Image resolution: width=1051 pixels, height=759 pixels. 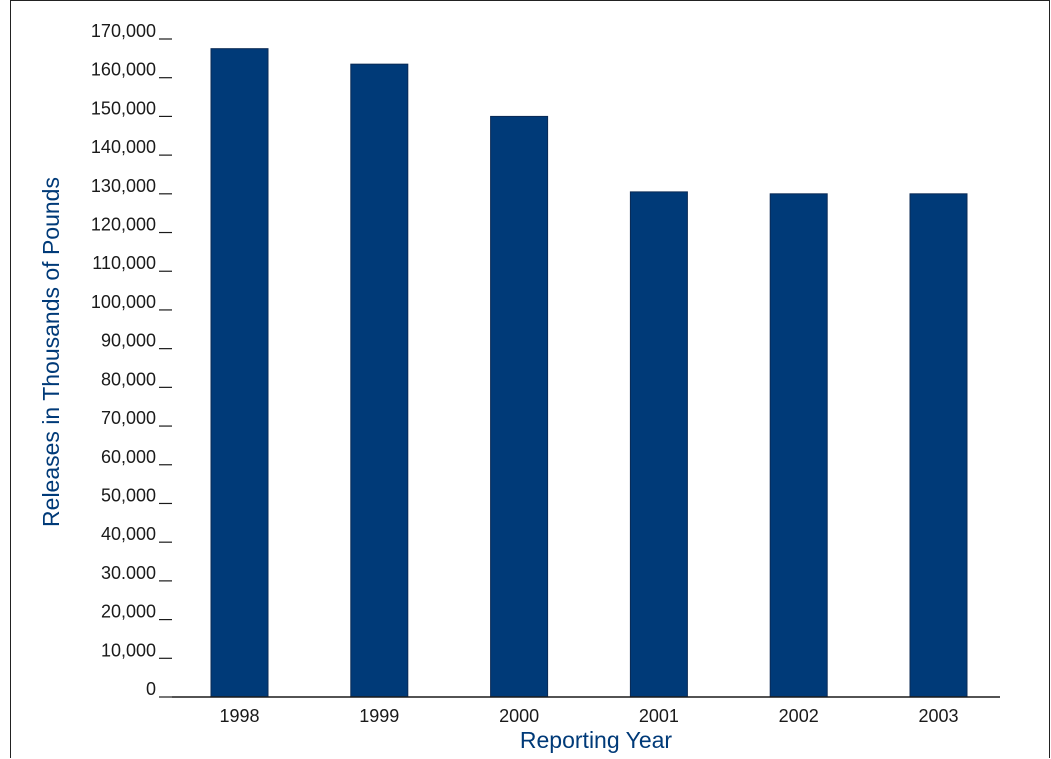 I want to click on y-tick-label: 110,000, so click(x=124, y=263).